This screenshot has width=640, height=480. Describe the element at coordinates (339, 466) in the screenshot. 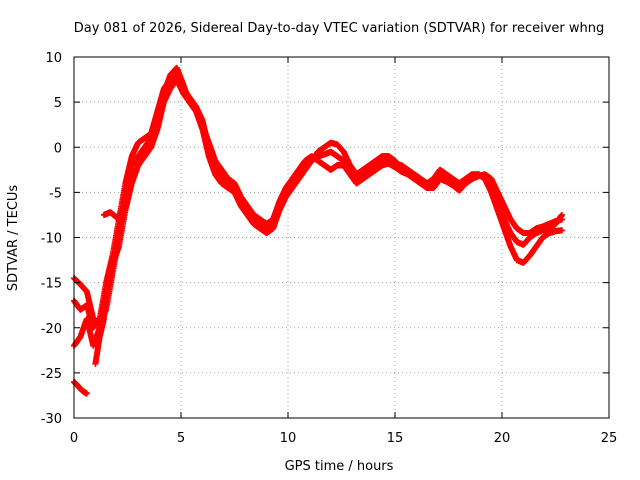

I see `x-axis-label: GPS time / hours` at that location.